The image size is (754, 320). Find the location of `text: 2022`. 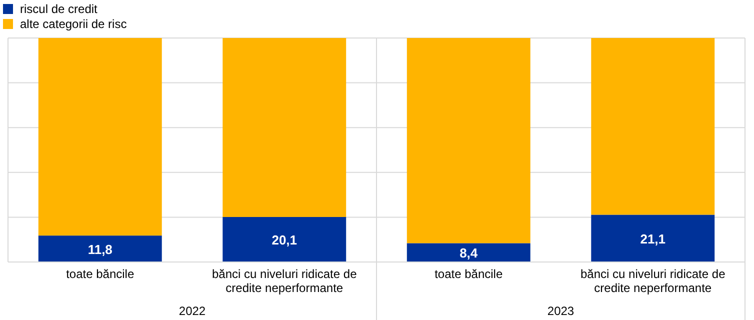

text: 2022 is located at coordinates (192, 311).